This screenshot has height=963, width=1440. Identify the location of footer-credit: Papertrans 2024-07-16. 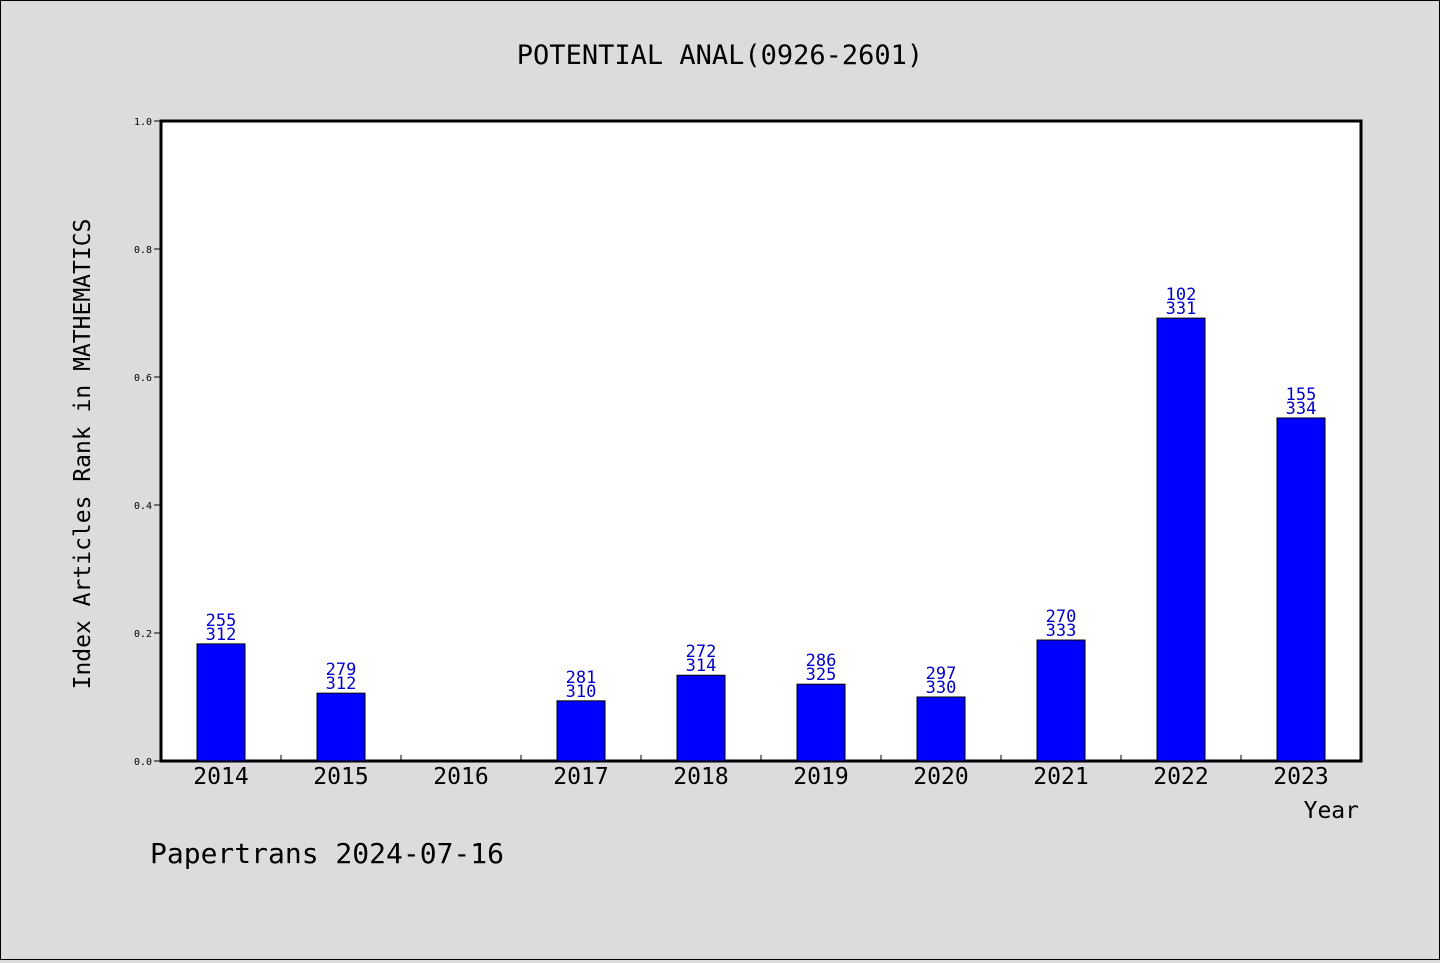
(327, 853).